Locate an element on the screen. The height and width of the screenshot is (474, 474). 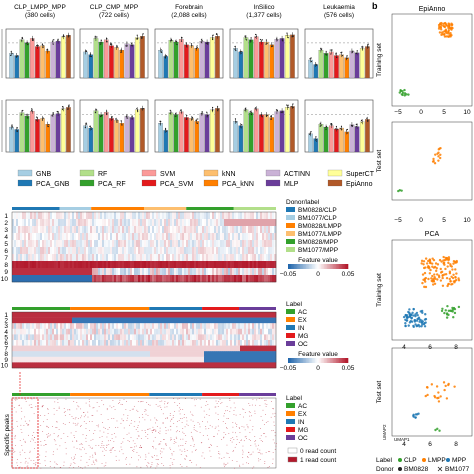
bar-gnb is located at coordinates (235, 63).